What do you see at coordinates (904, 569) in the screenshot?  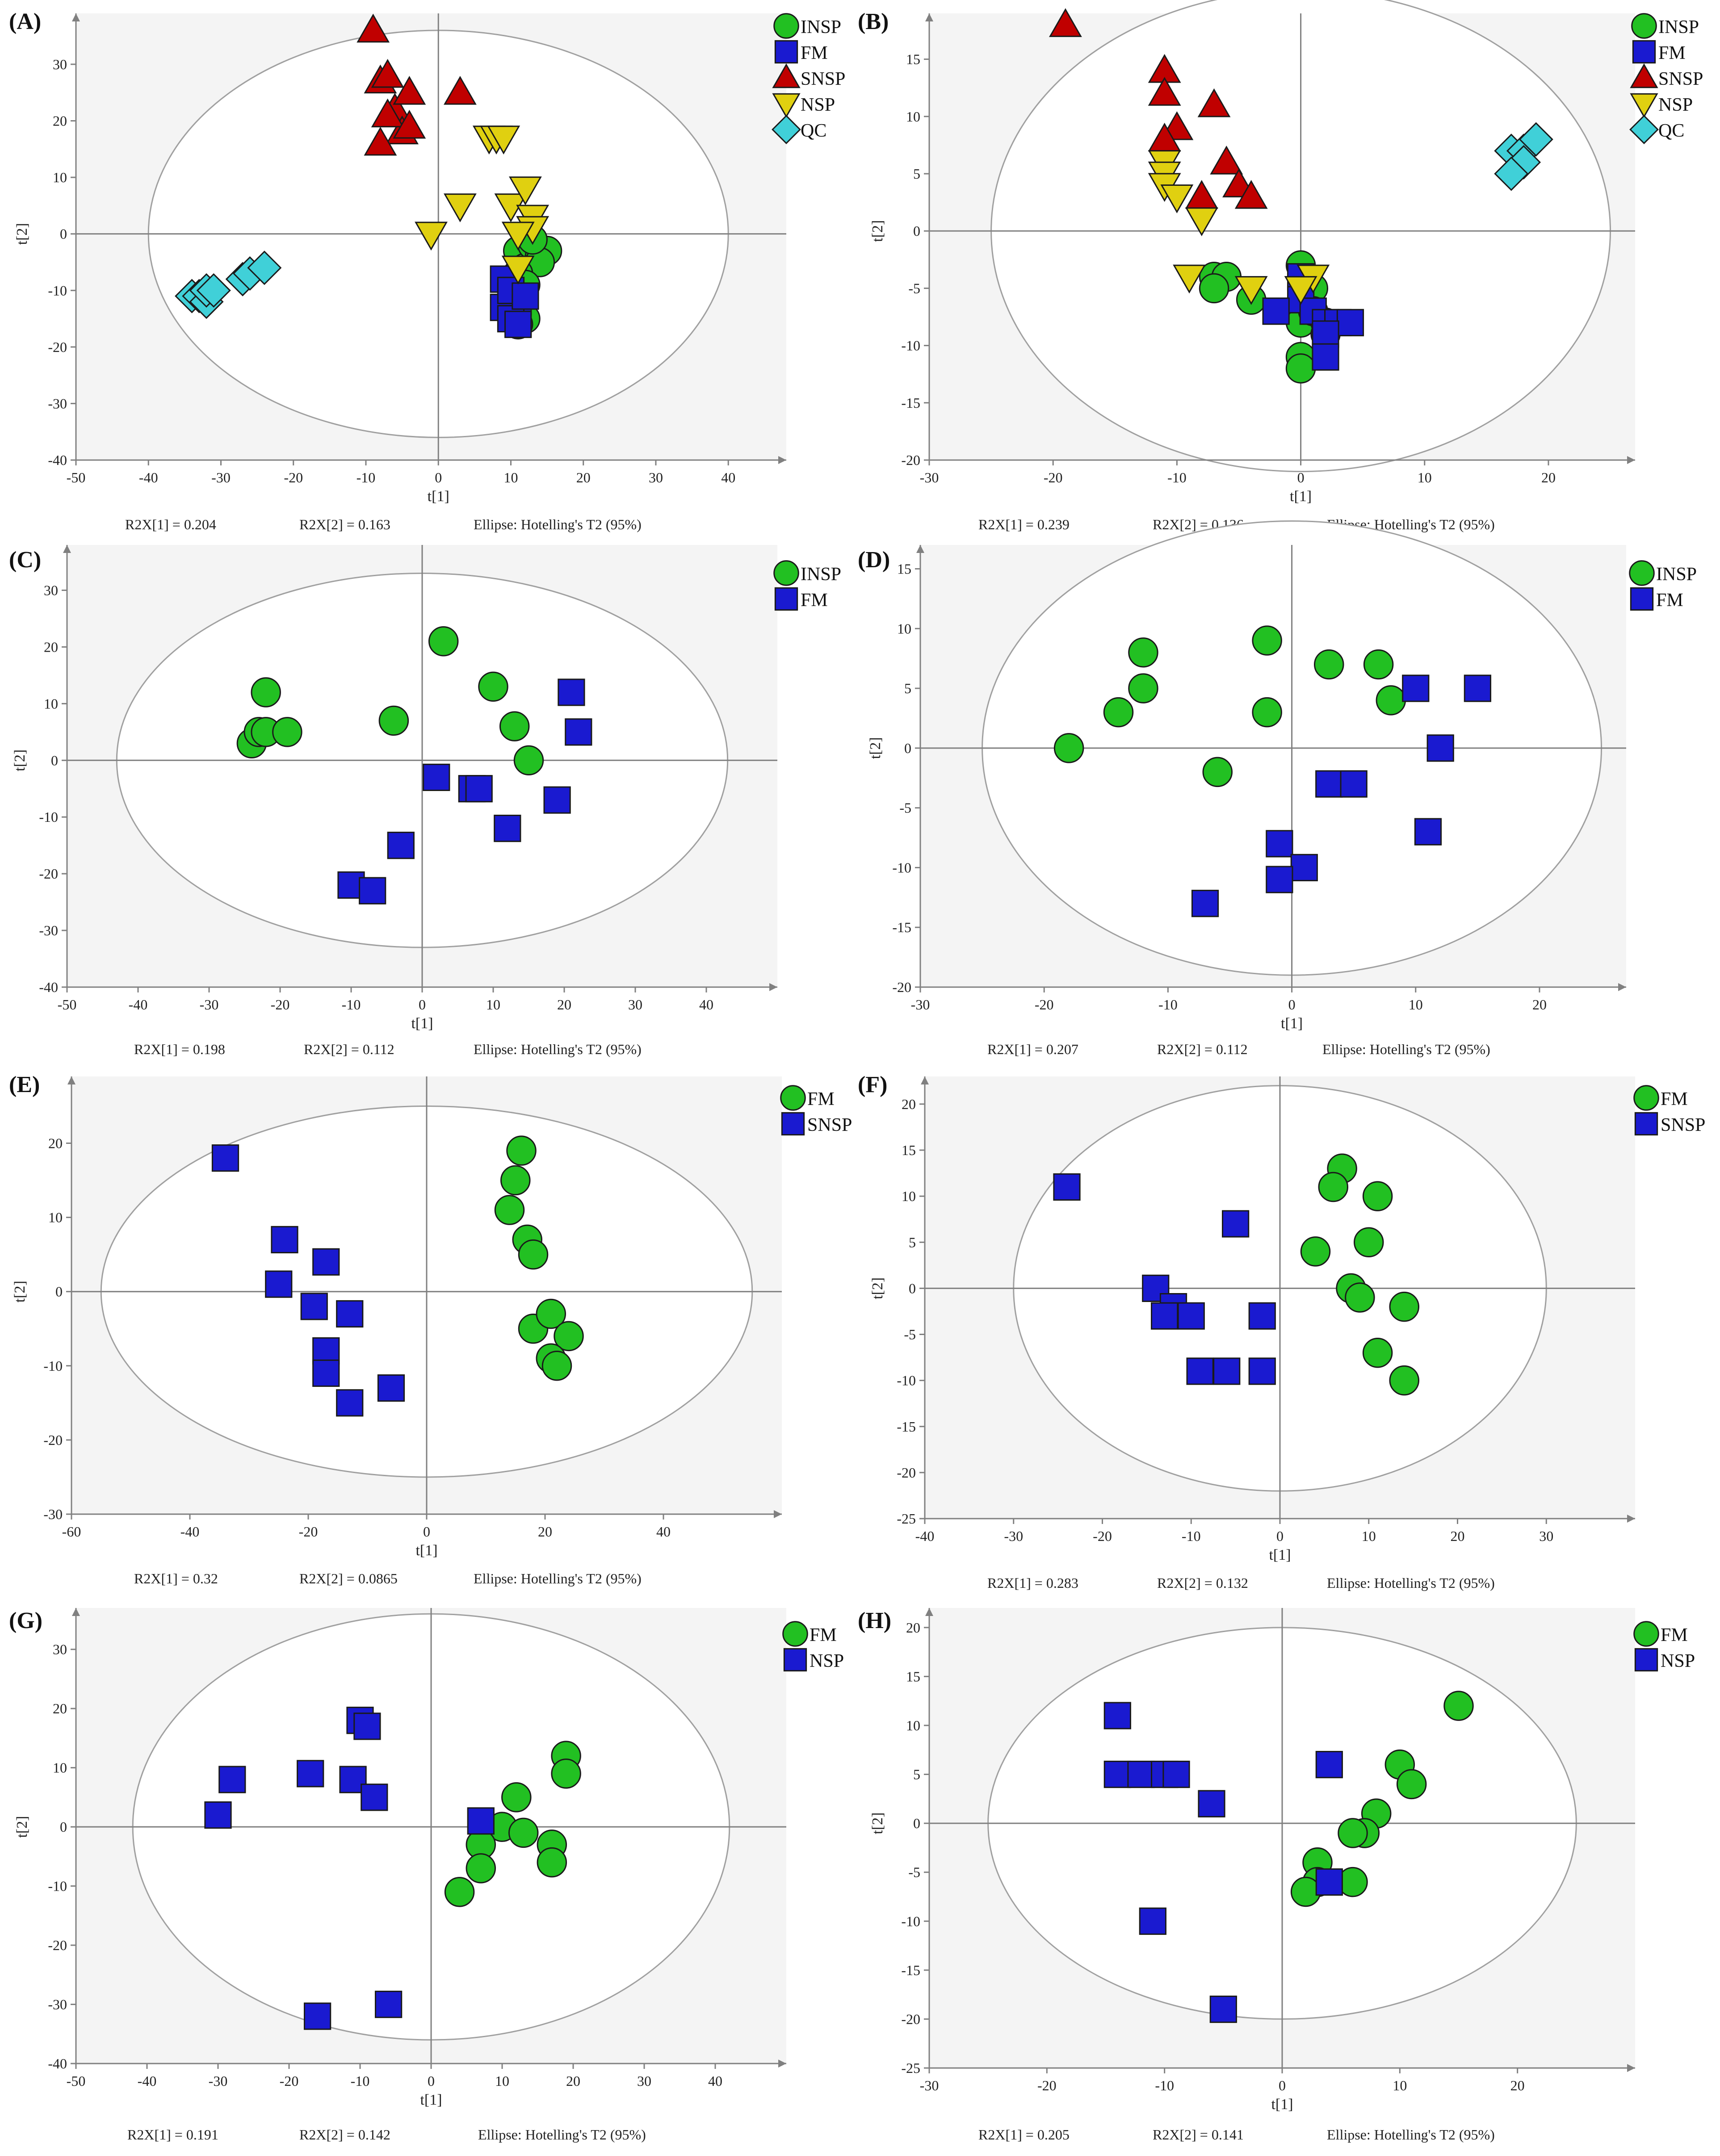 I see `y-tick-label: 15` at bounding box center [904, 569].